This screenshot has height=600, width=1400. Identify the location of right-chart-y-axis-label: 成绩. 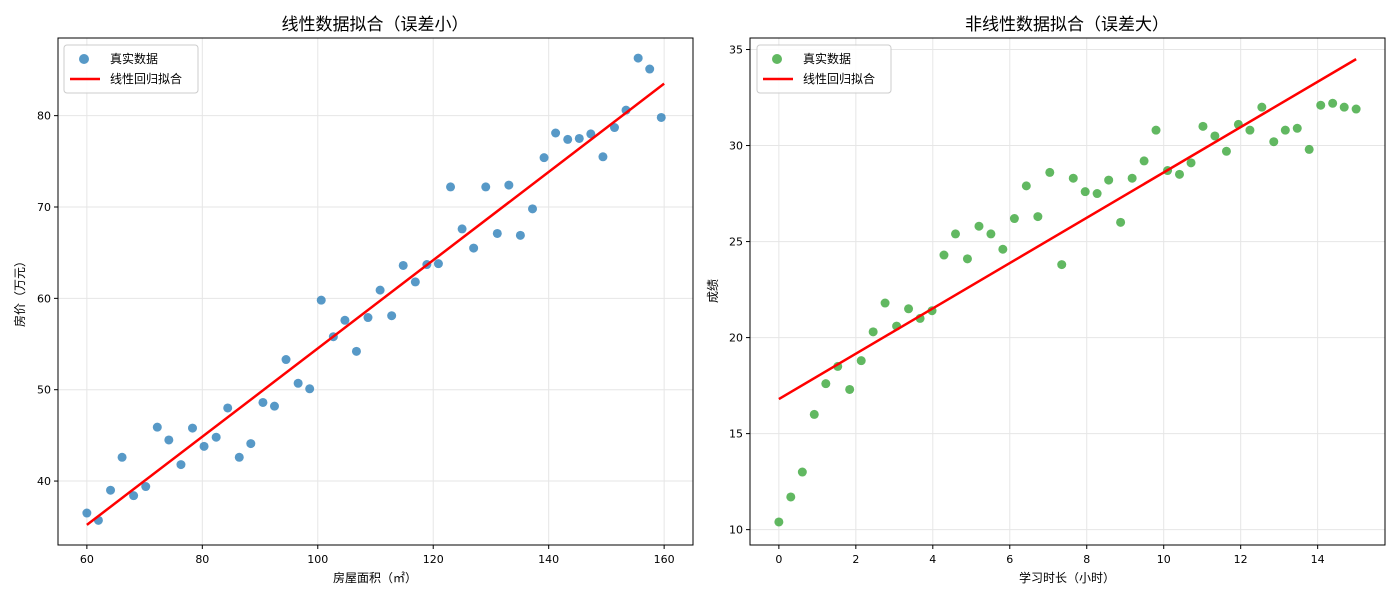
(713, 291).